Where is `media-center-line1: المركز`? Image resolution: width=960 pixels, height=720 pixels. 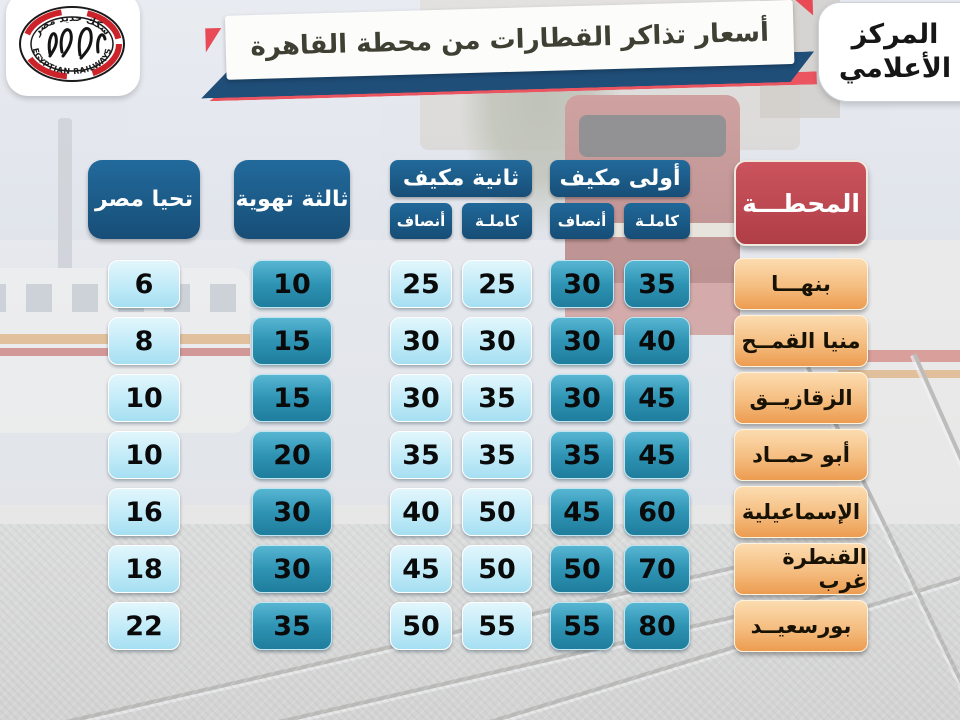
media-center-line1: المركز is located at coordinates (895, 34).